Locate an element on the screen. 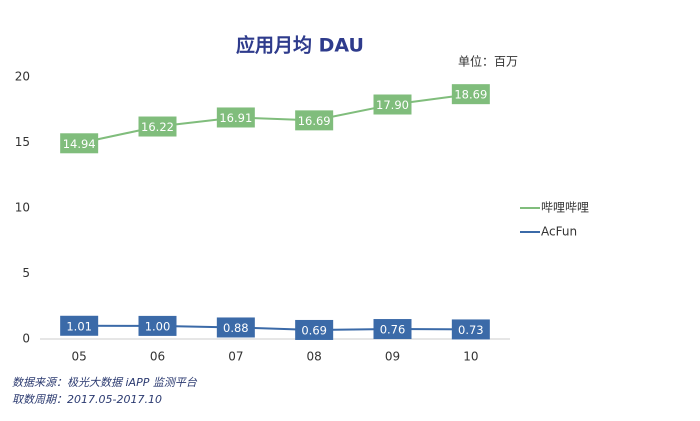 This screenshot has width=700, height=421. data-label: 1.01 is located at coordinates (79, 326).